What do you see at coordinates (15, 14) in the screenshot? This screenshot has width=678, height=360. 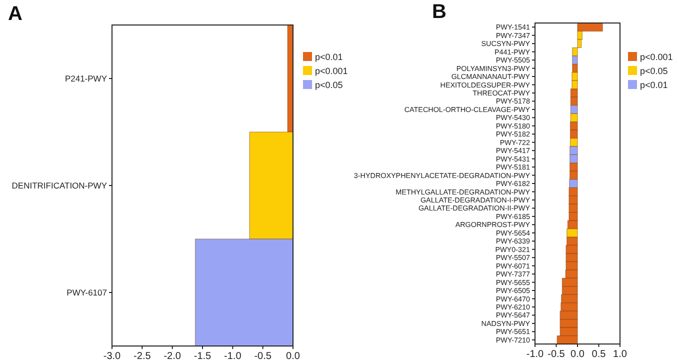 I see `chart-title: A` at bounding box center [15, 14].